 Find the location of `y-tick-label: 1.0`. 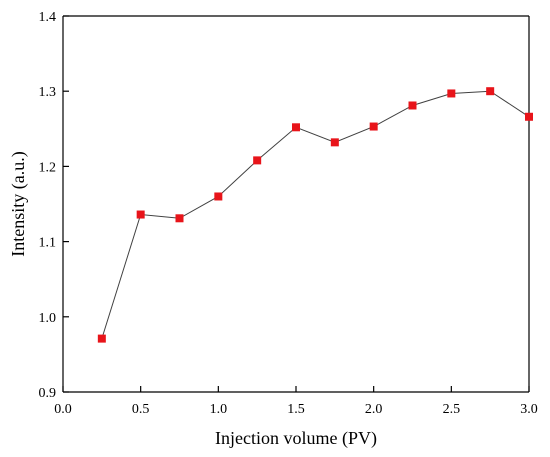

y-tick-label: 1.0 is located at coordinates (48, 318).